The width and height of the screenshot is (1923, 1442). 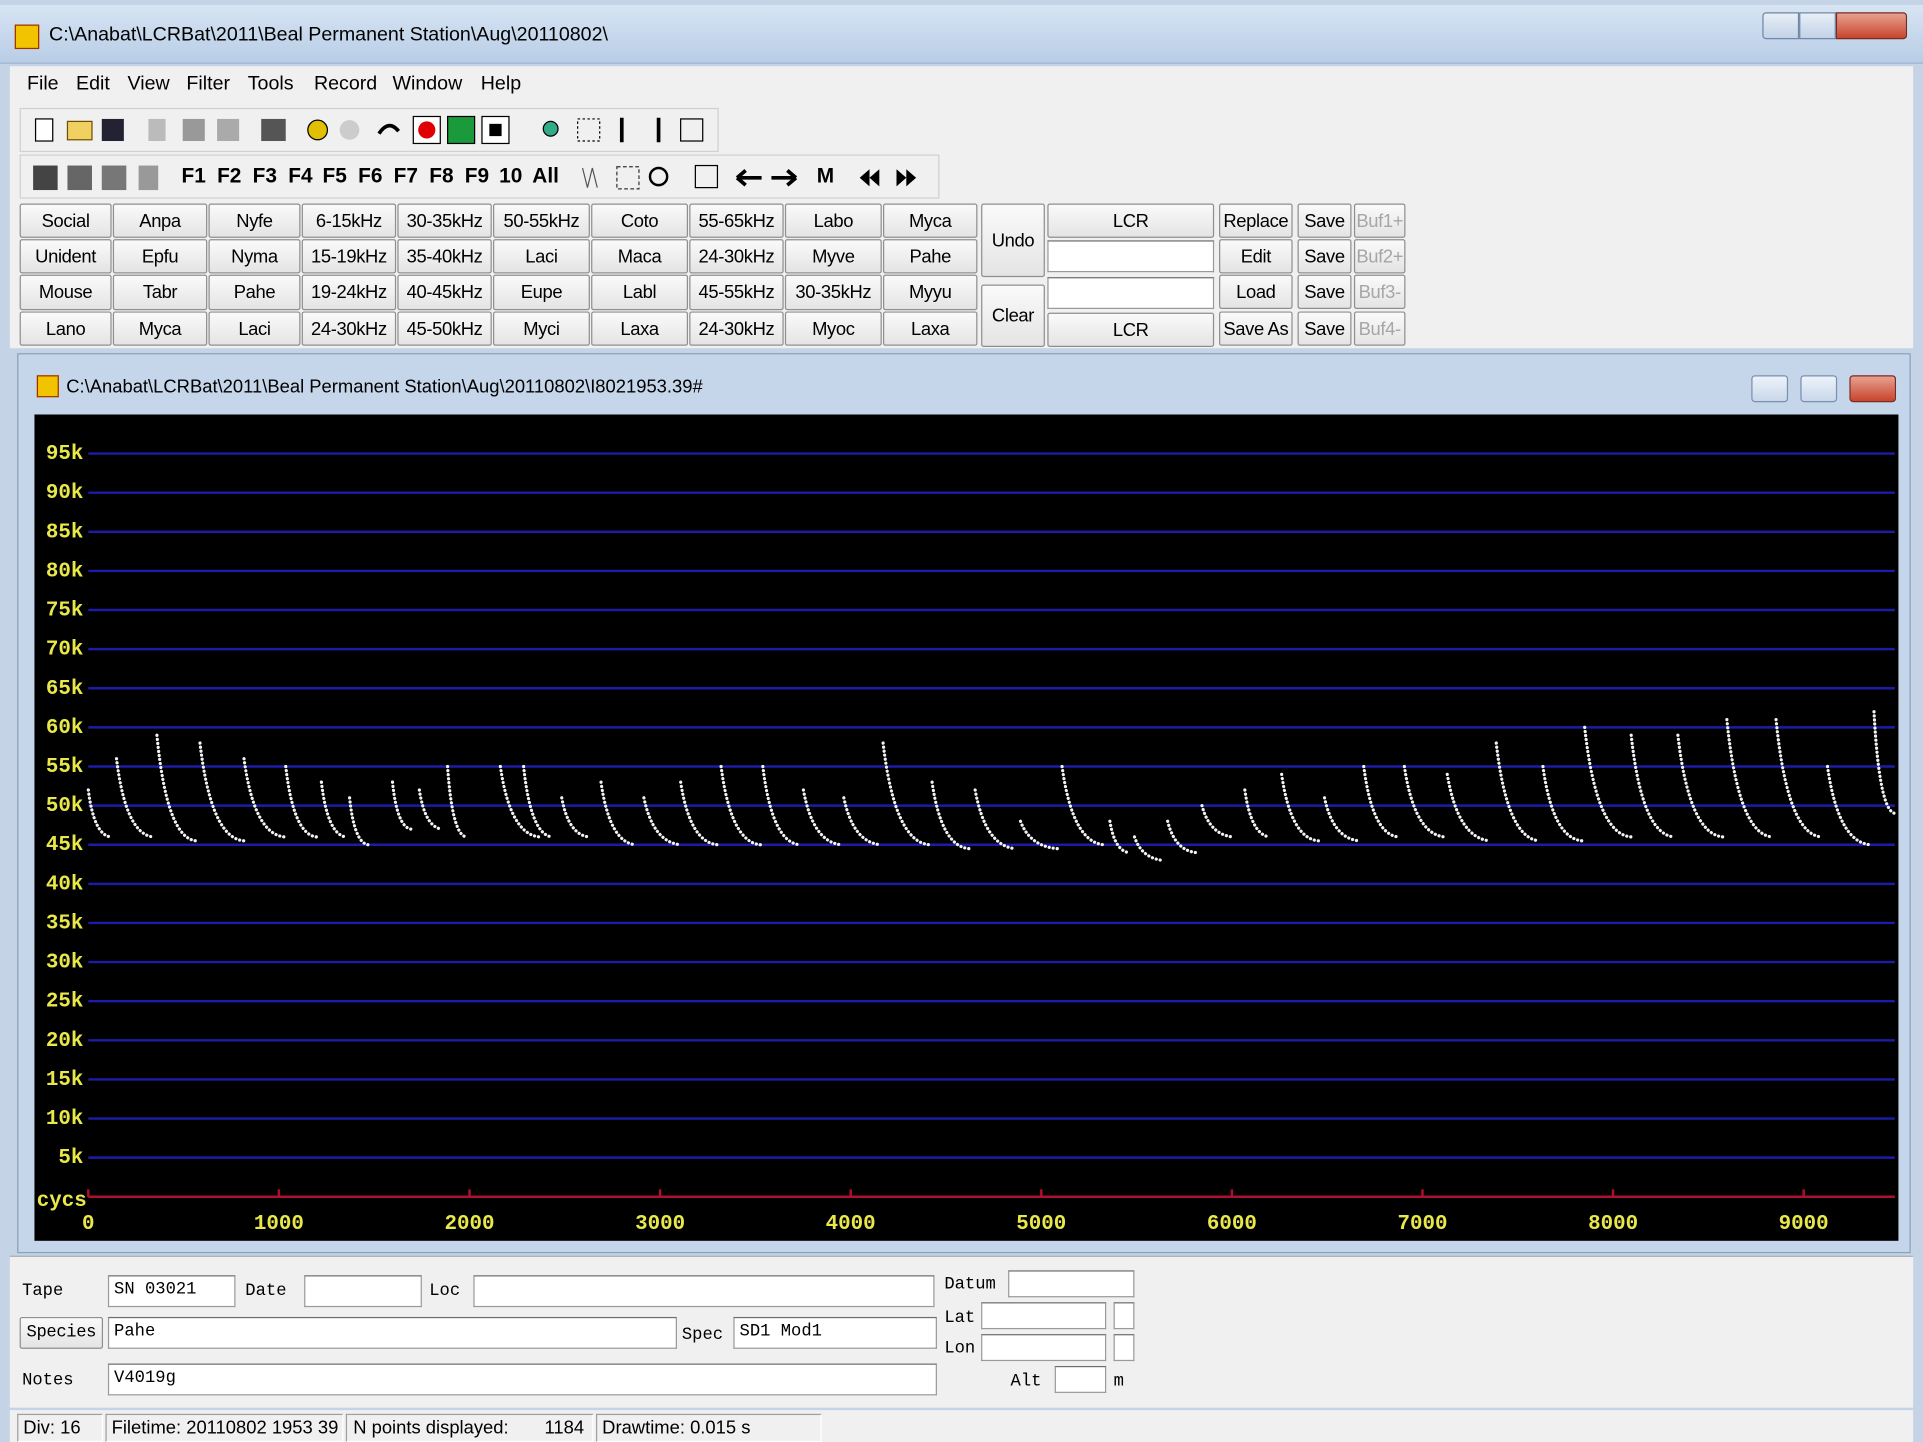 I want to click on species-button: 45-50kHz, so click(x=444, y=328).